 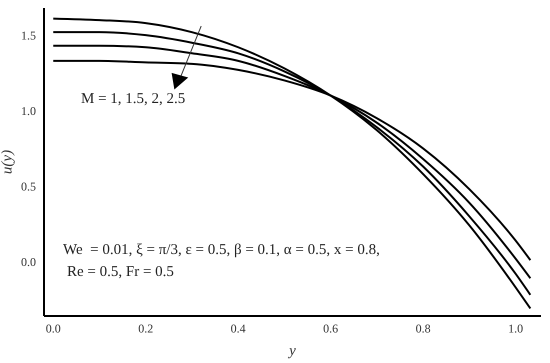 What do you see at coordinates (28, 111) in the screenshot?
I see `y-tick-label: 1.0` at bounding box center [28, 111].